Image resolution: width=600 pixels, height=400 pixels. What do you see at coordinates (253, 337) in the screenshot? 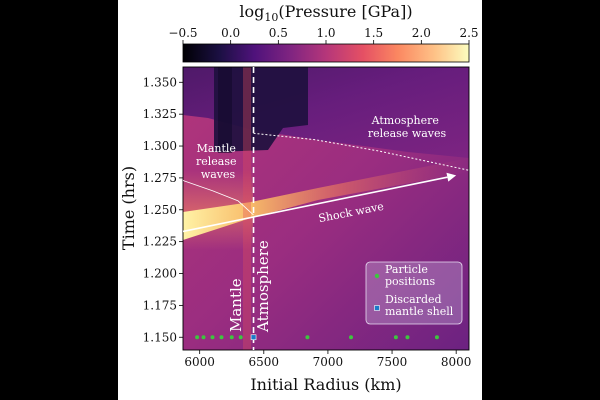
I see `discarded-shell-marker` at bounding box center [253, 337].